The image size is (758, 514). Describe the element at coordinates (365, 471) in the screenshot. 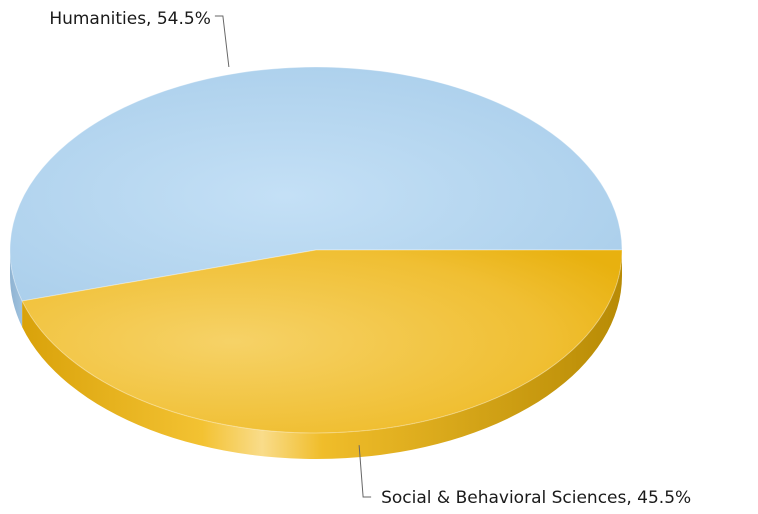

I see `leader-line-social-behavioral-sciences` at that location.